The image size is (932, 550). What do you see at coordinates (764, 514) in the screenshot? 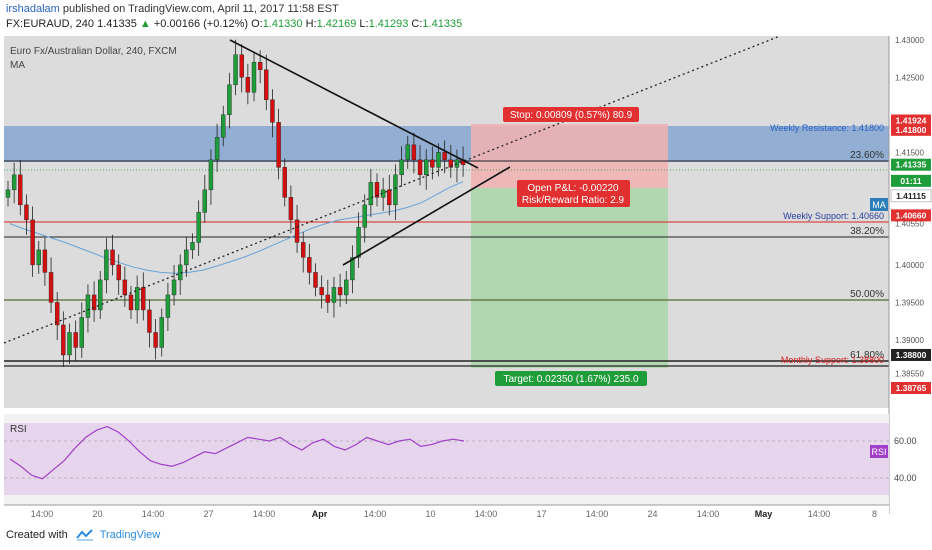
I see `time-tick-label: May` at bounding box center [764, 514].